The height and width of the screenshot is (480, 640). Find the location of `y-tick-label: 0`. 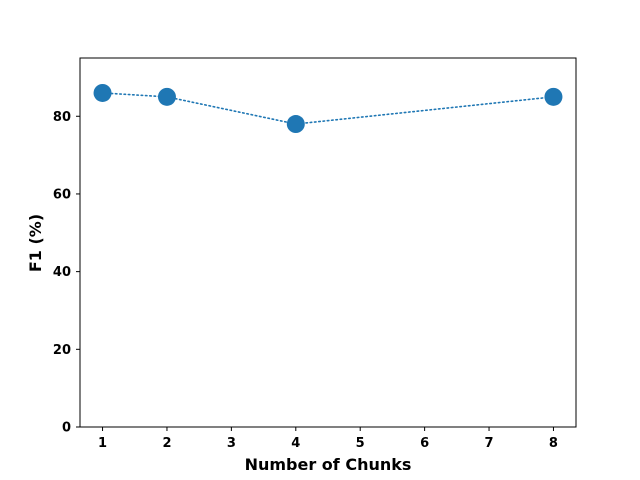

y-tick-label: 0 is located at coordinates (66, 428).